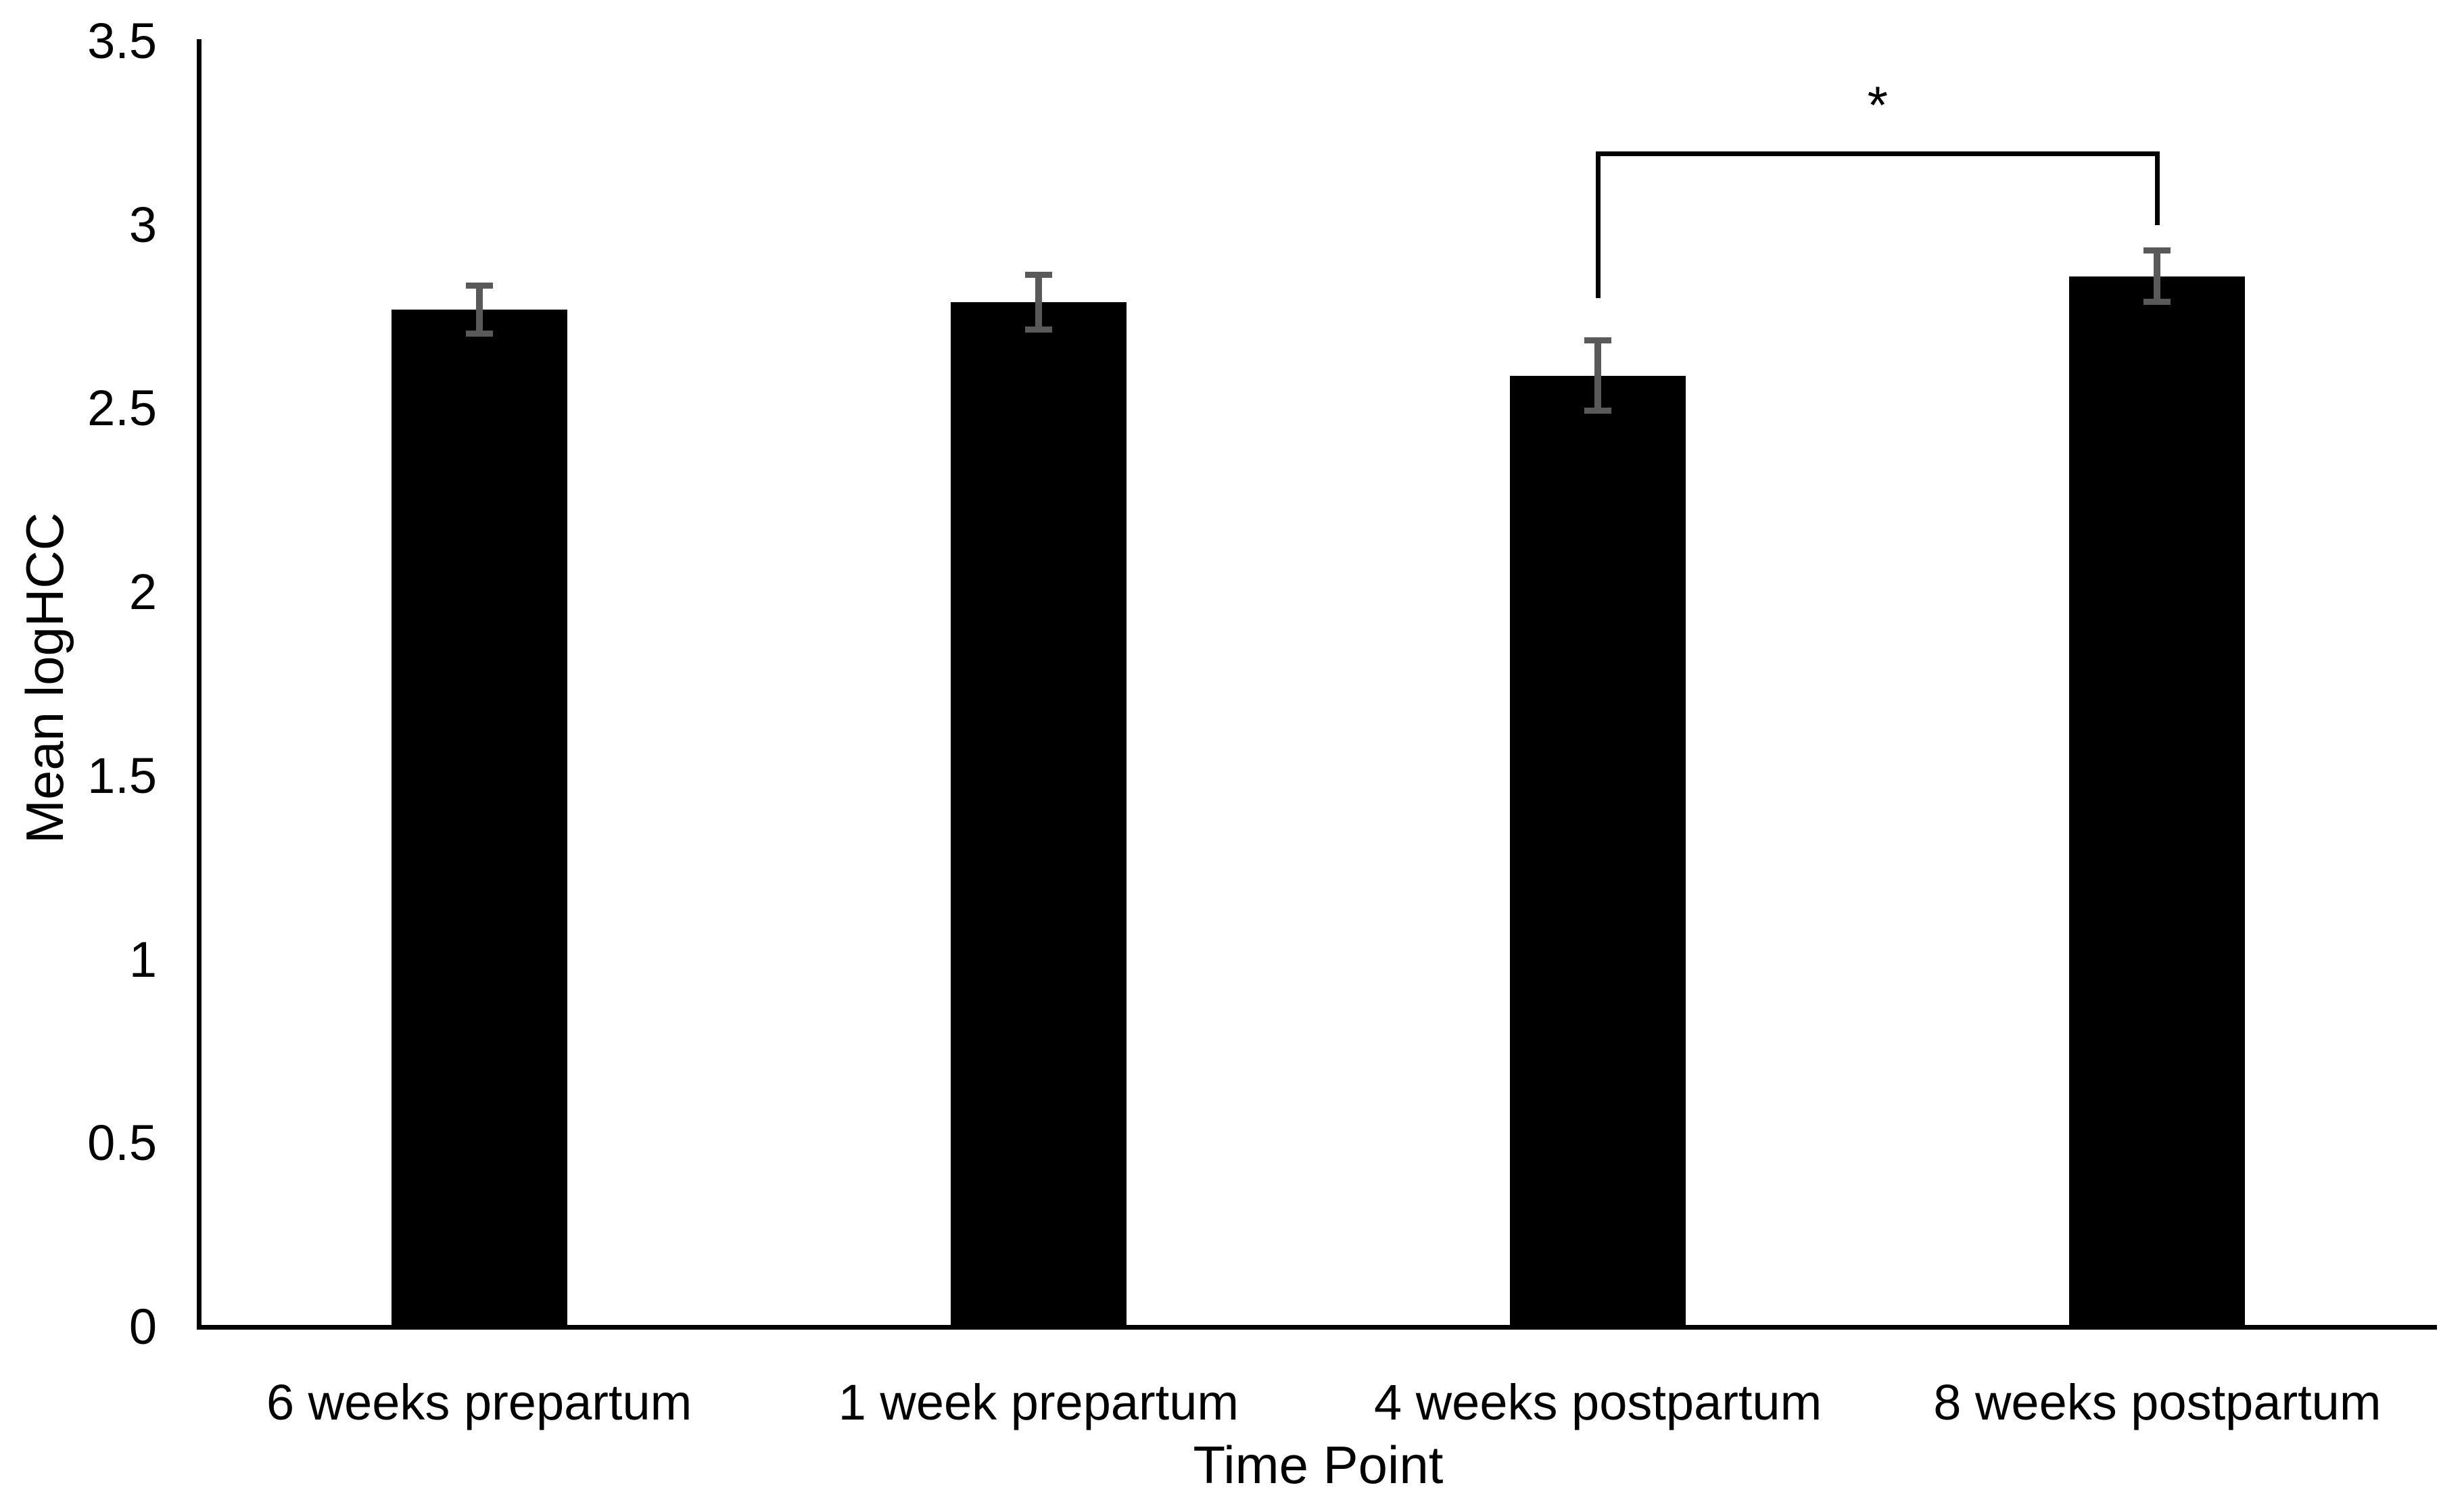 Image resolution: width=2464 pixels, height=1500 pixels. Describe the element at coordinates (122, 41) in the screenshot. I see `y-tick-label: 3.5` at that location.